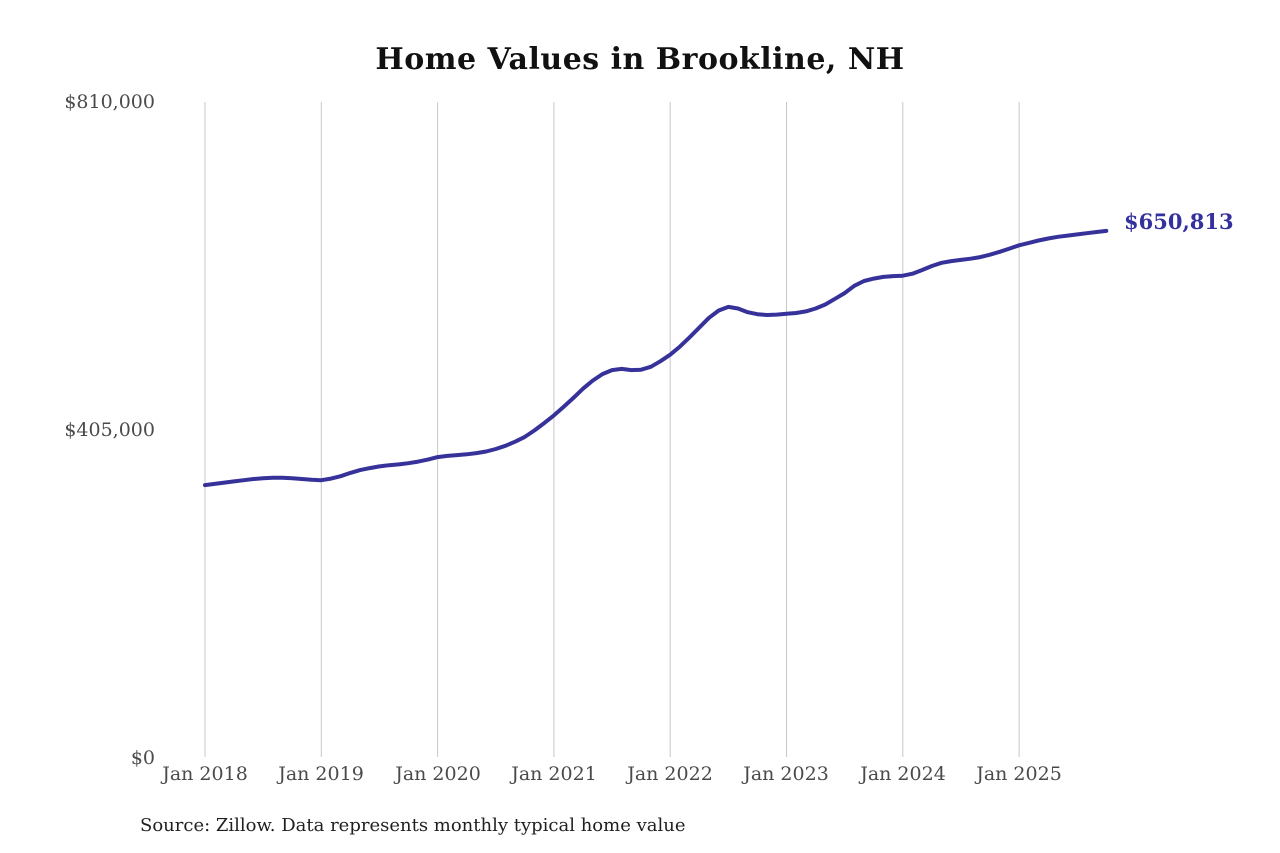  What do you see at coordinates (640, 59) in the screenshot?
I see `chart-title: Home Values in Brookline, NH` at bounding box center [640, 59].